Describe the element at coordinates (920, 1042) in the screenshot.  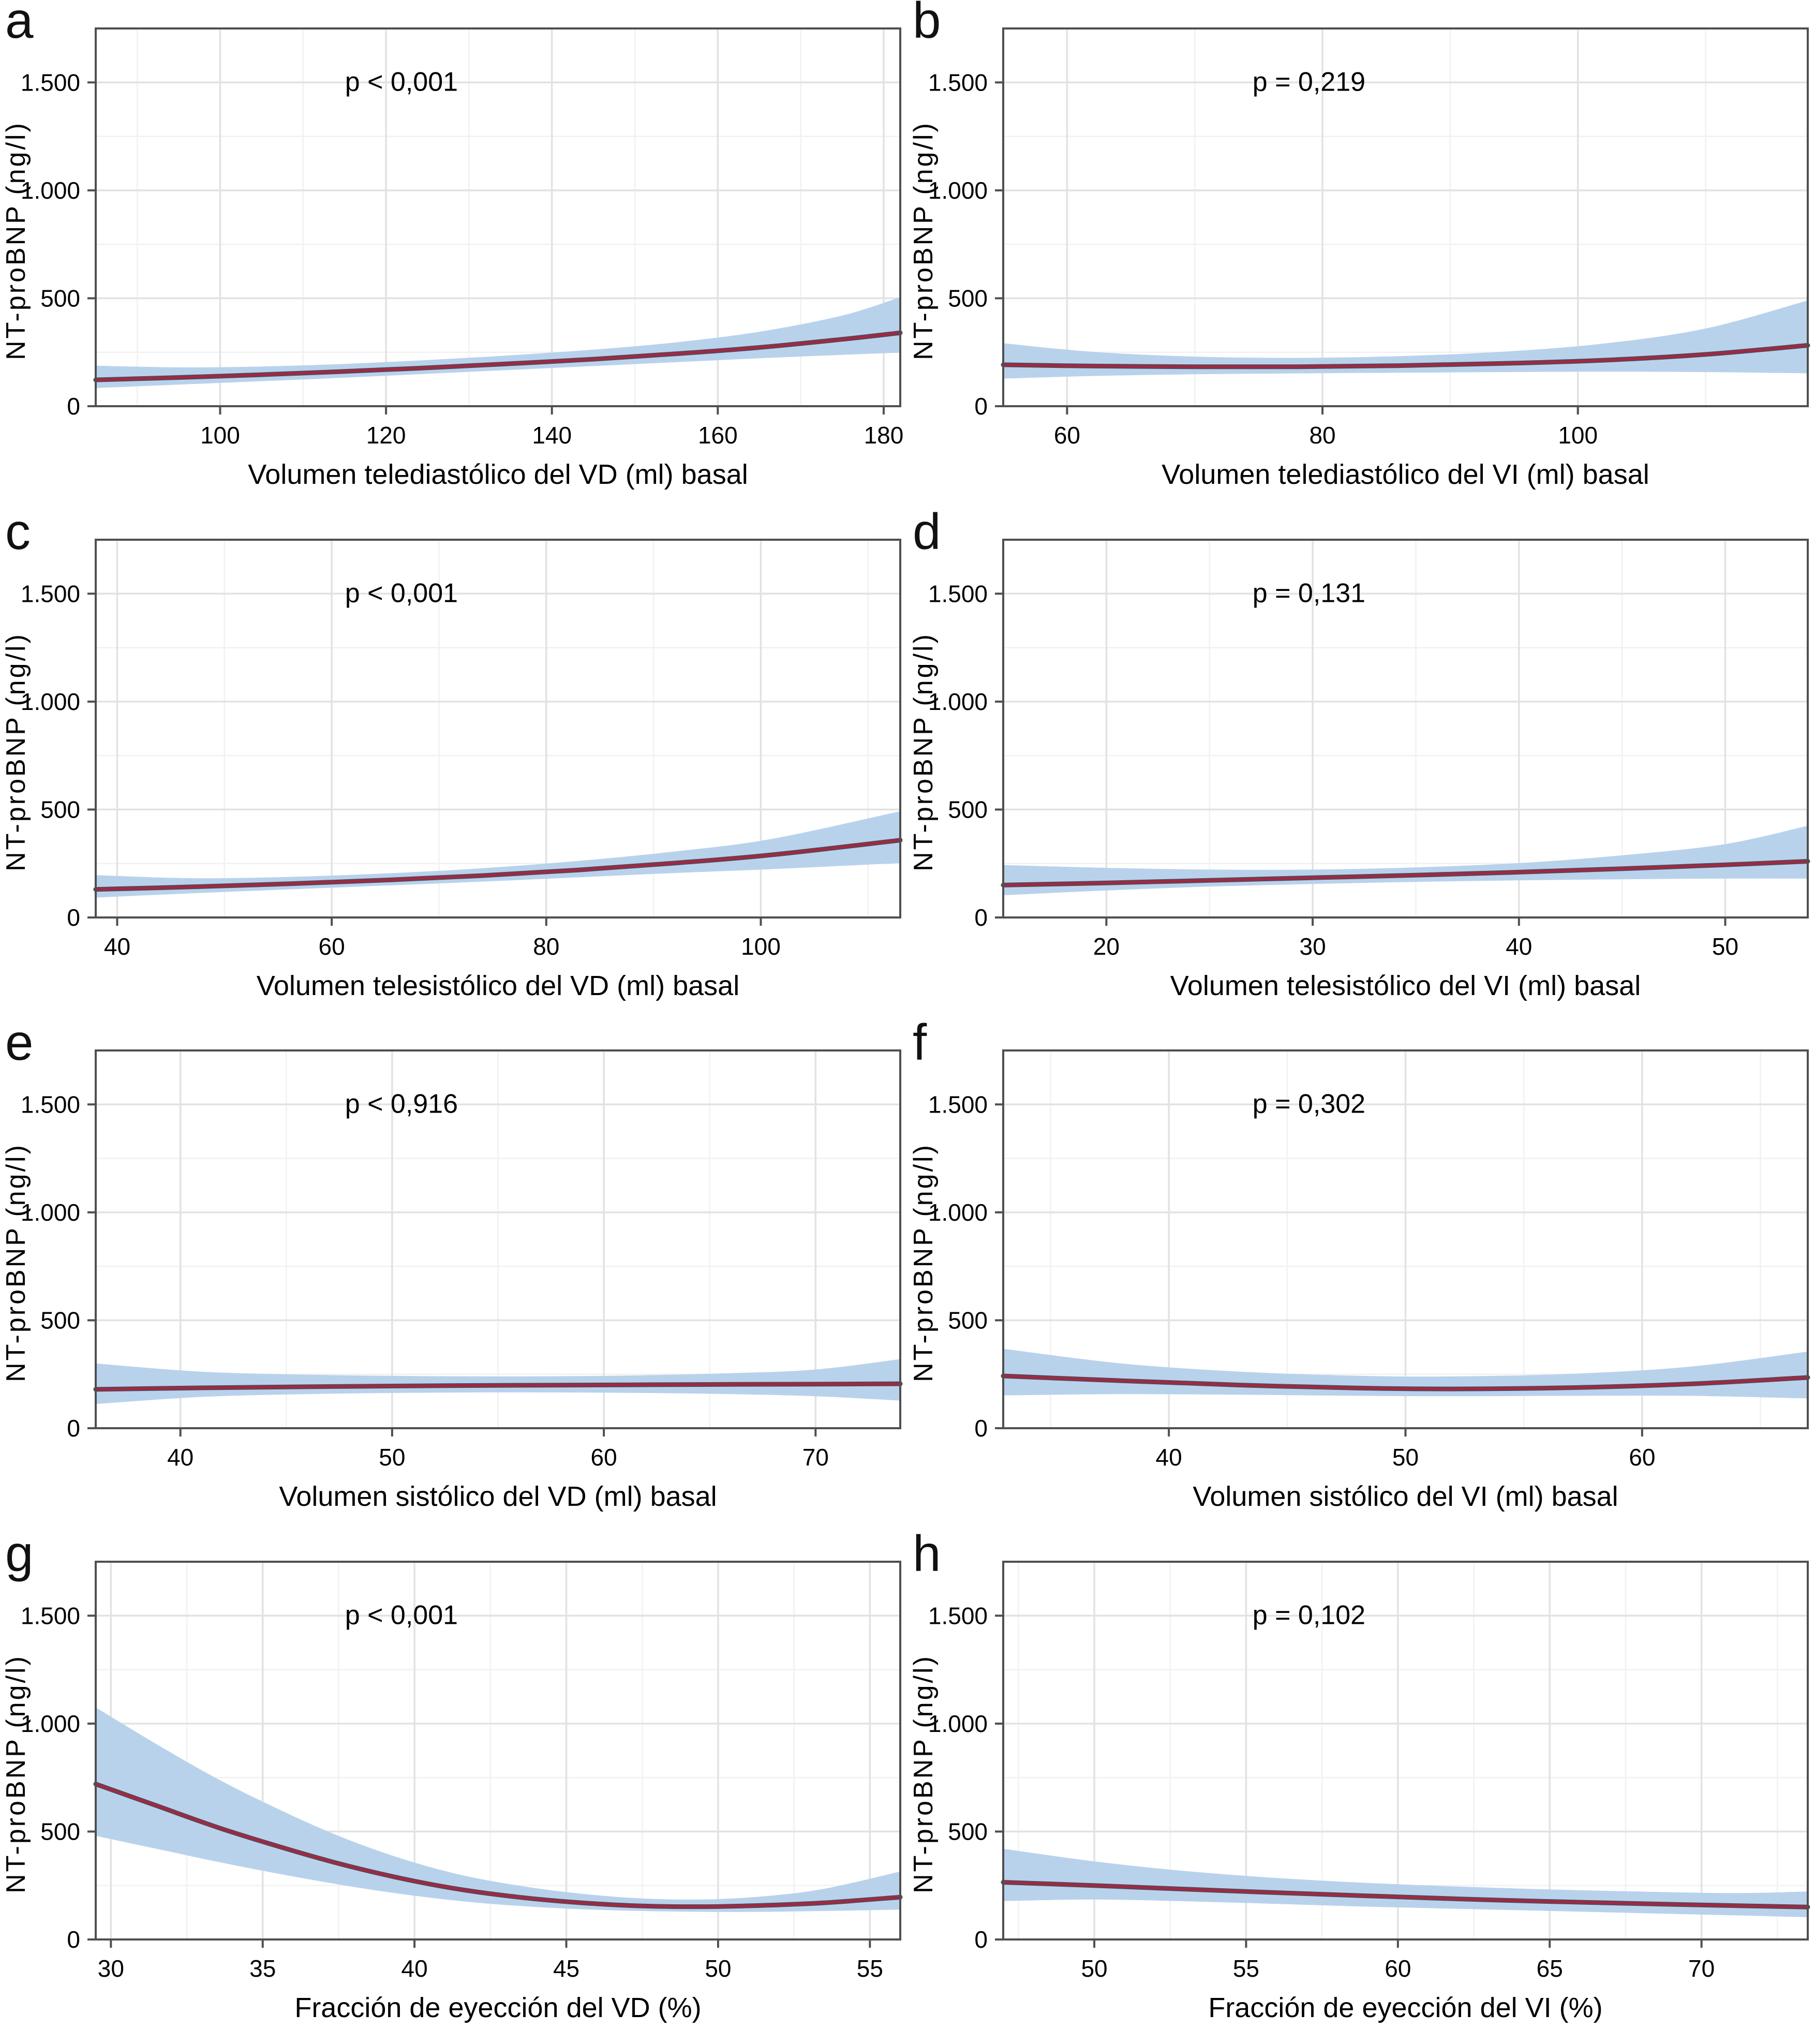
I see `panel-letter-f: f` at that location.